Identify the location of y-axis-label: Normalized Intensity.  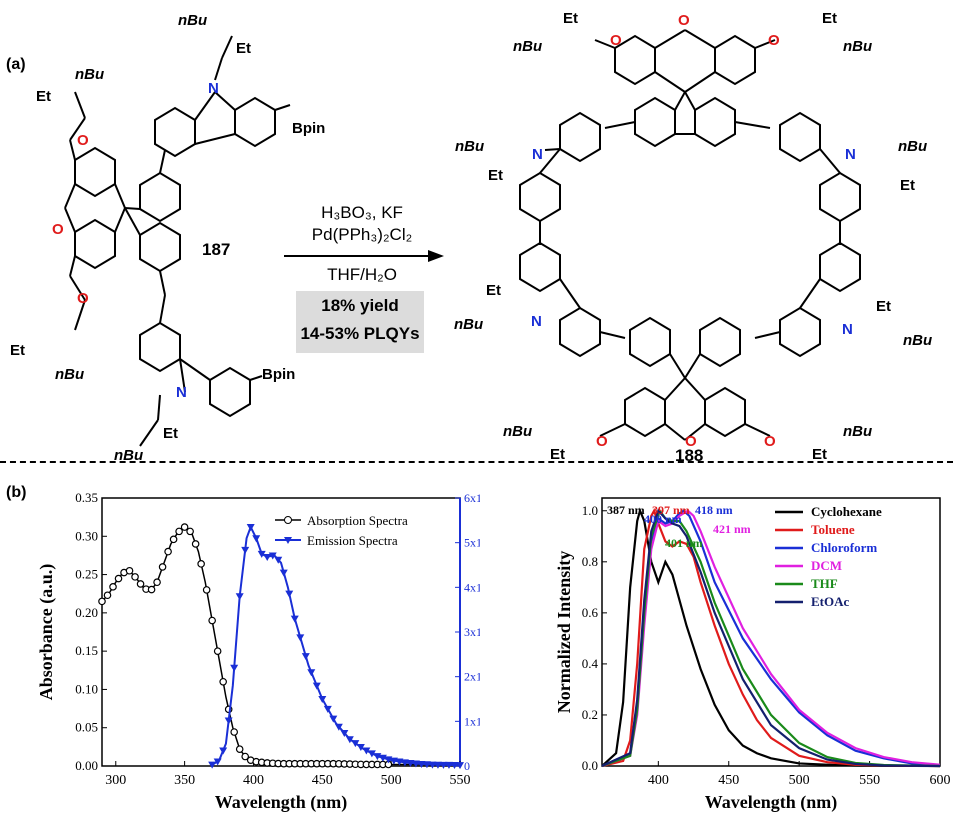
(564, 632).